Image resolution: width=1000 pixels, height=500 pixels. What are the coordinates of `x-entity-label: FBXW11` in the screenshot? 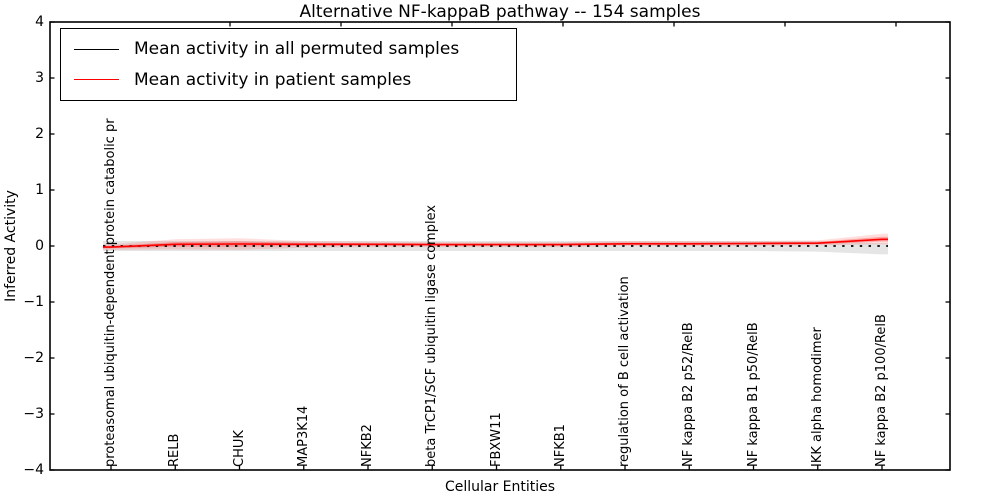 It's located at (496, 439).